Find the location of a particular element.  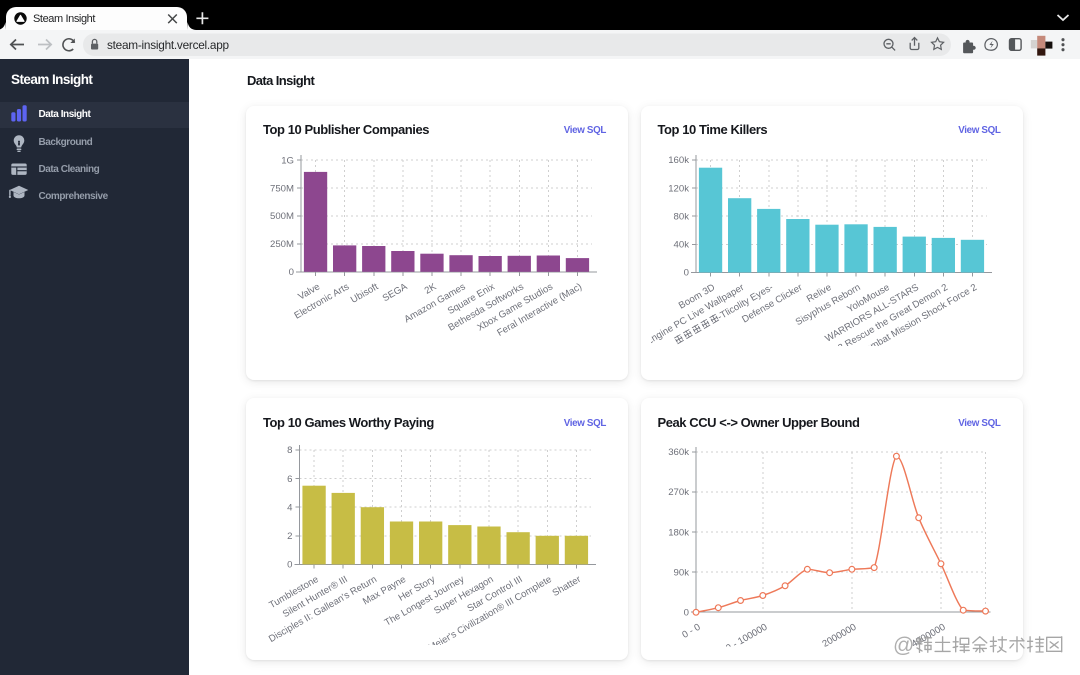

svg-text: 750M is located at coordinates (282, 188).